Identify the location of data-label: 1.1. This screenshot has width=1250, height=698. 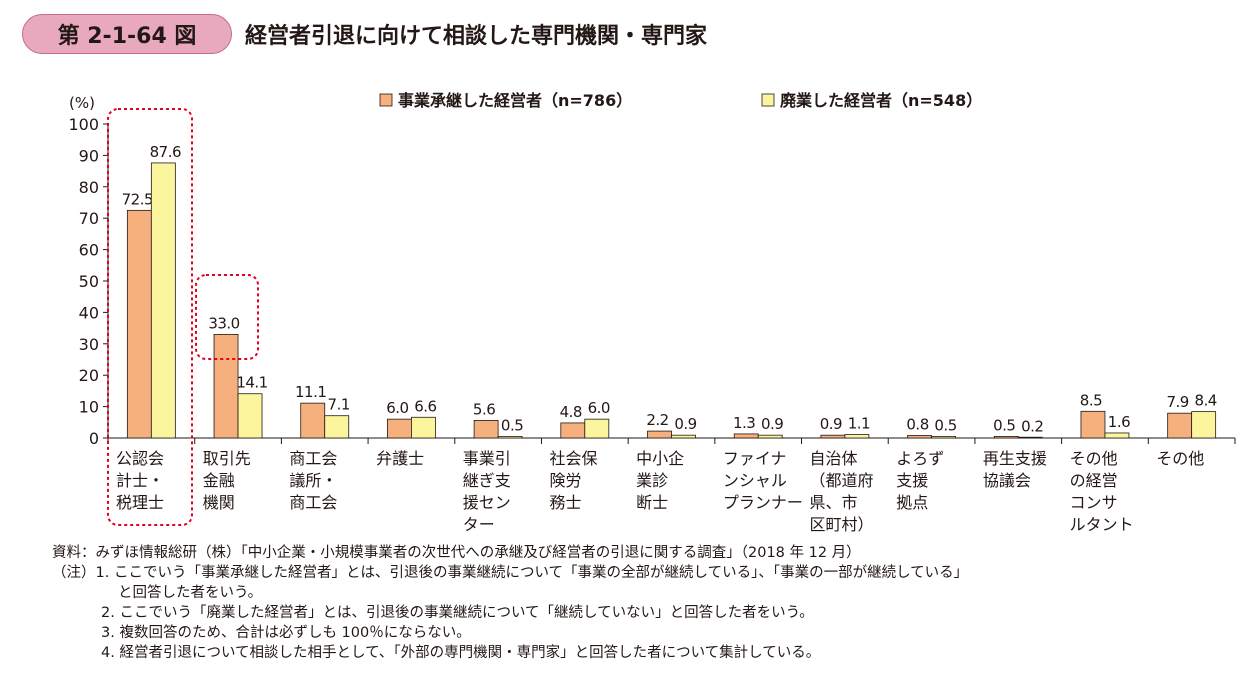
(859, 424).